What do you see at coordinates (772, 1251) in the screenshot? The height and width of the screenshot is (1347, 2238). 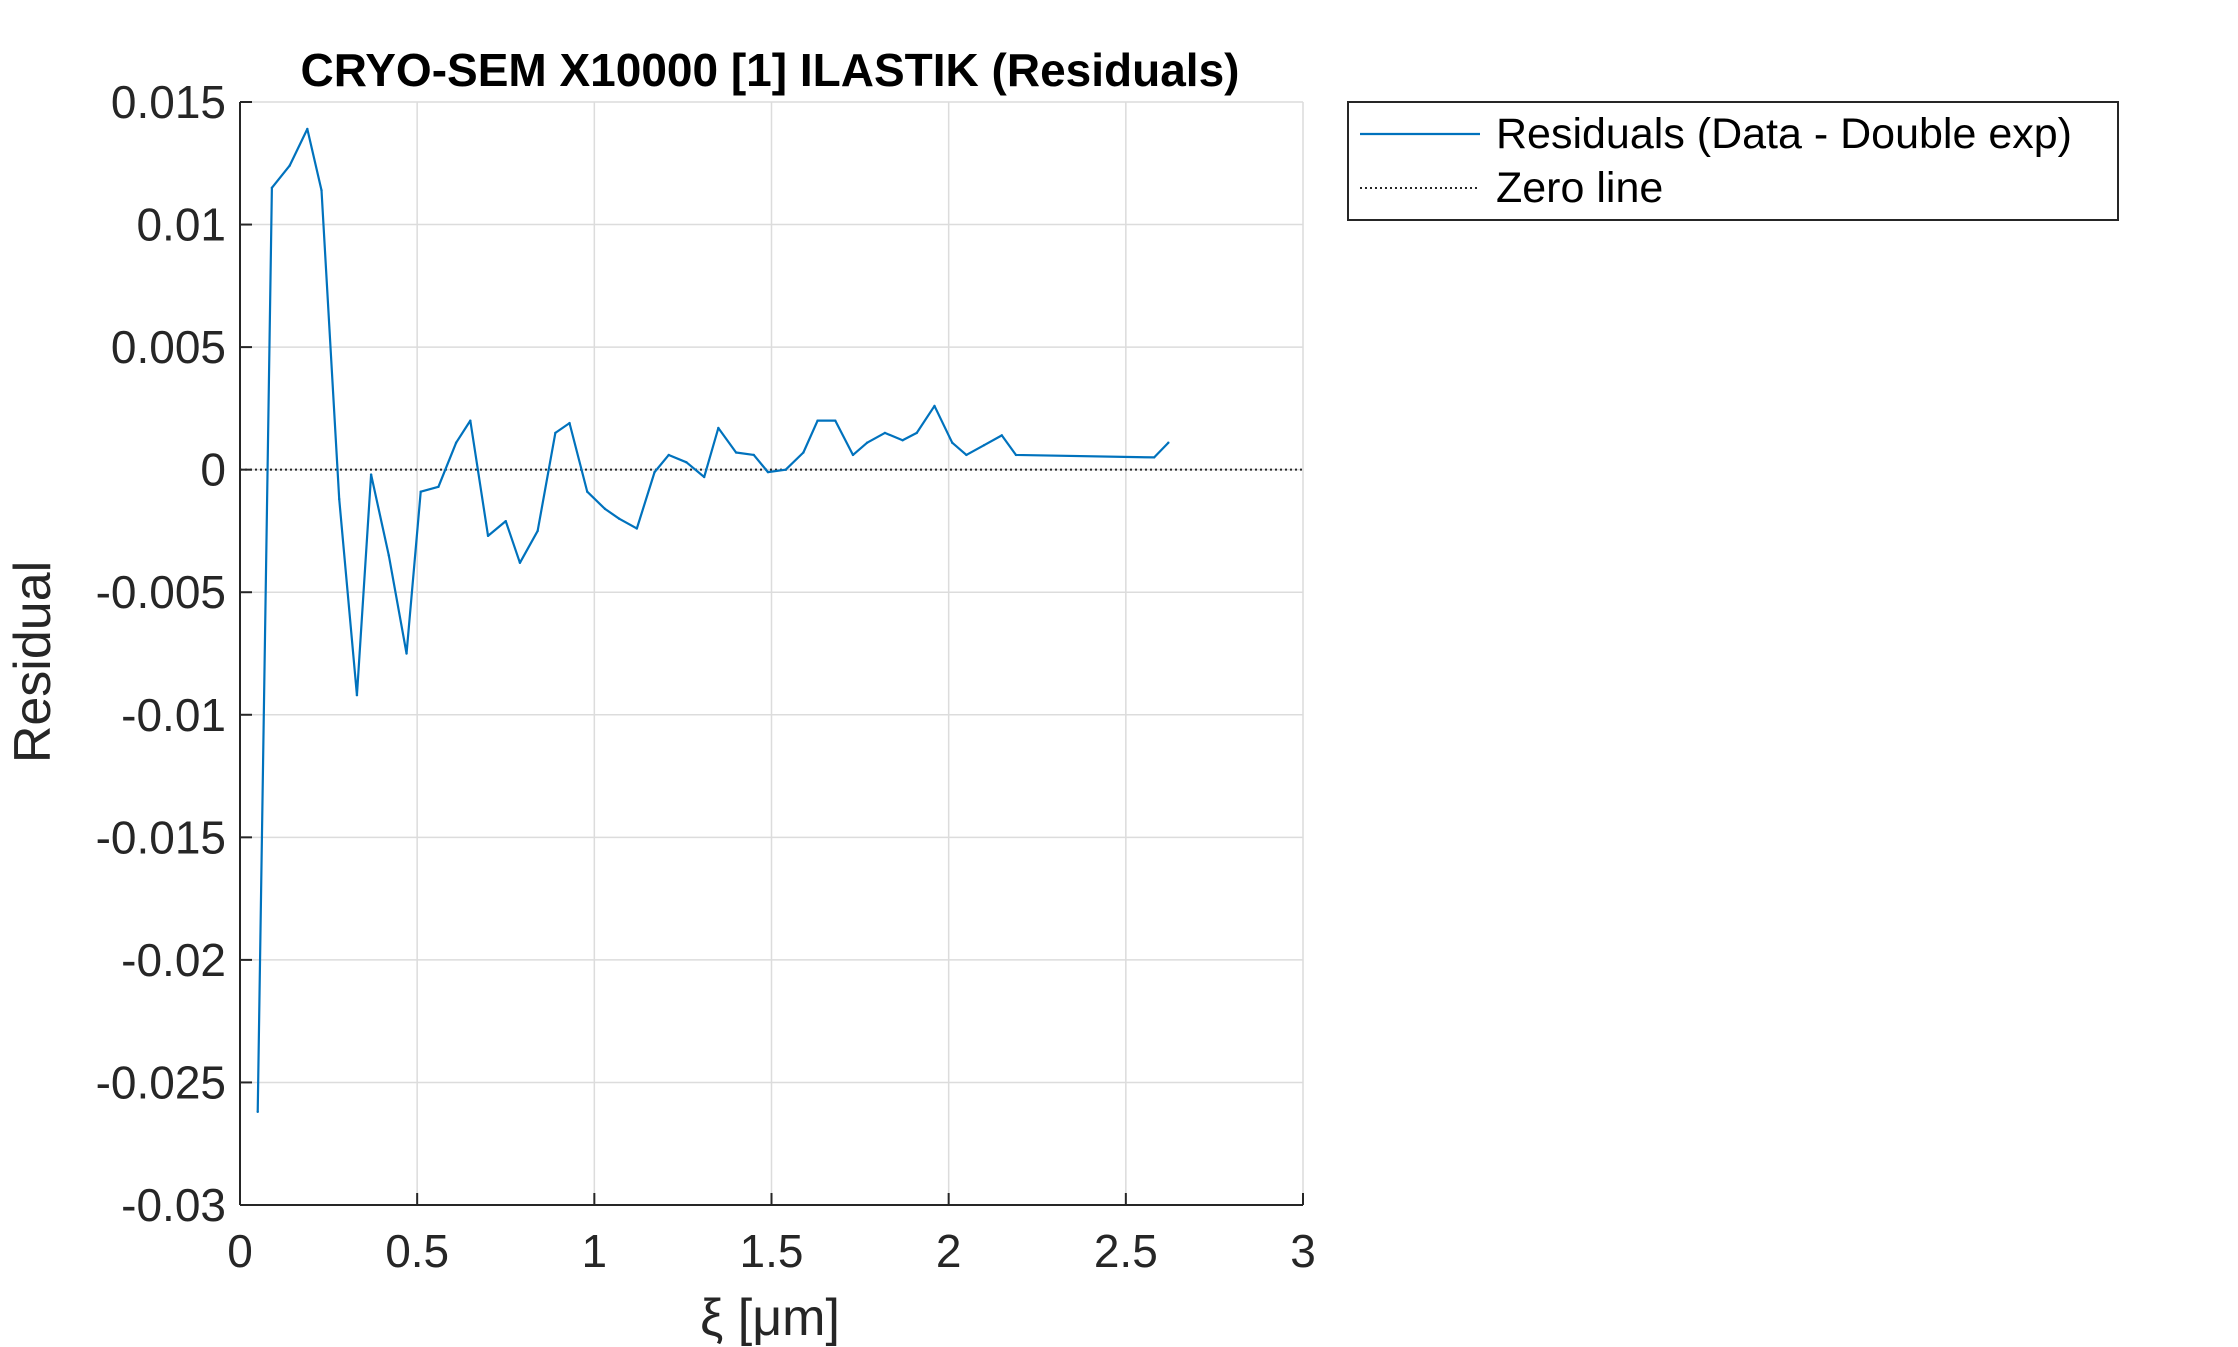 I see `x-tick-label: 1.5` at bounding box center [772, 1251].